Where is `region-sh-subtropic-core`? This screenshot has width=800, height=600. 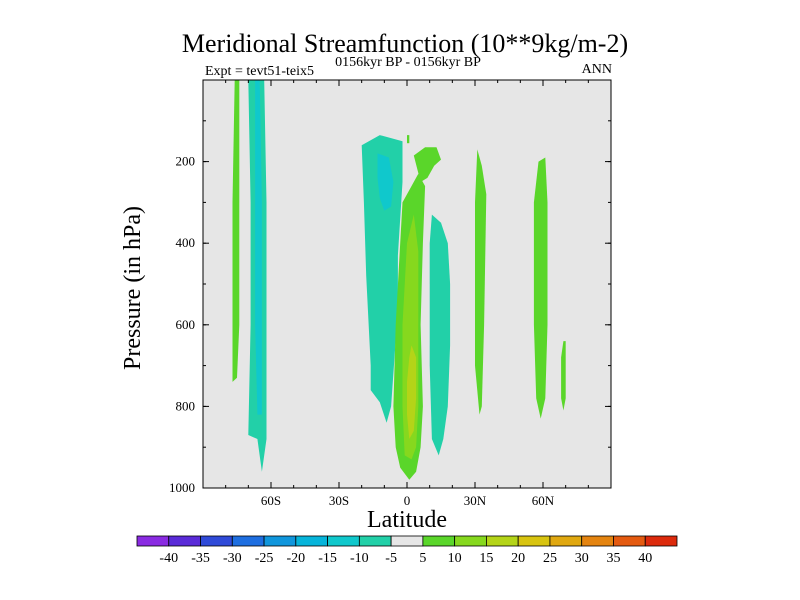
region-sh-subtropic-core is located at coordinates (385, 182).